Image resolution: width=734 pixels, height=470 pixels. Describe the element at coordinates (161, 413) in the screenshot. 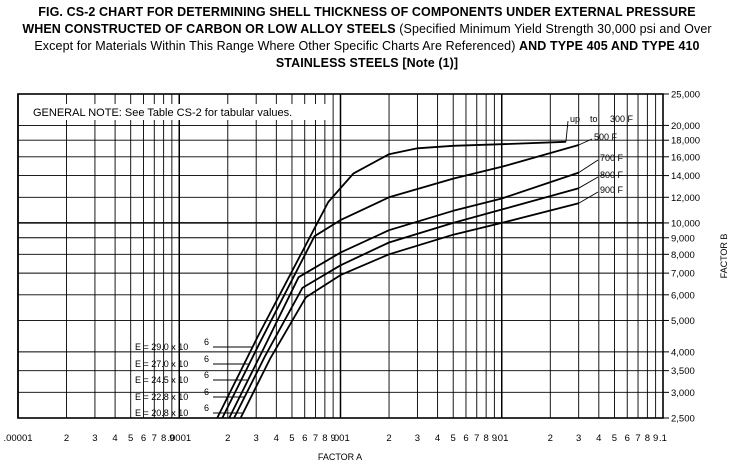

I see `modulus-label-text: E = 20.8 x 10` at that location.